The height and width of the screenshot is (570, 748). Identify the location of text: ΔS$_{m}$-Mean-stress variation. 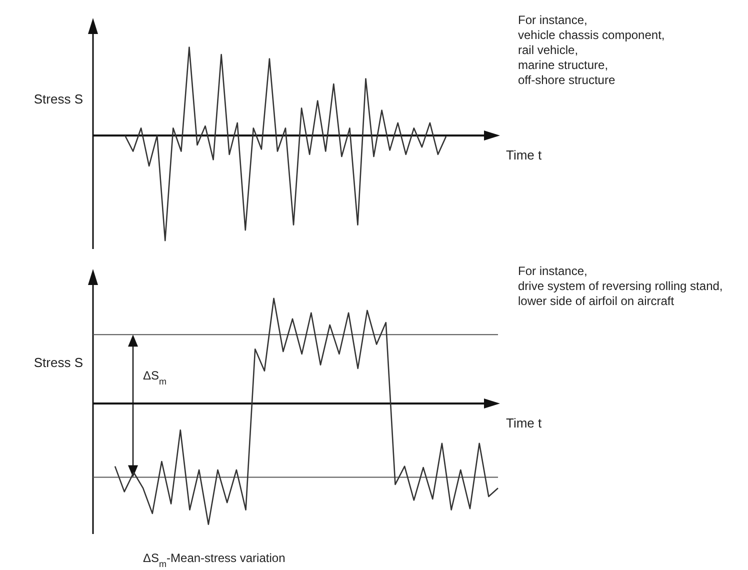
(214, 560).